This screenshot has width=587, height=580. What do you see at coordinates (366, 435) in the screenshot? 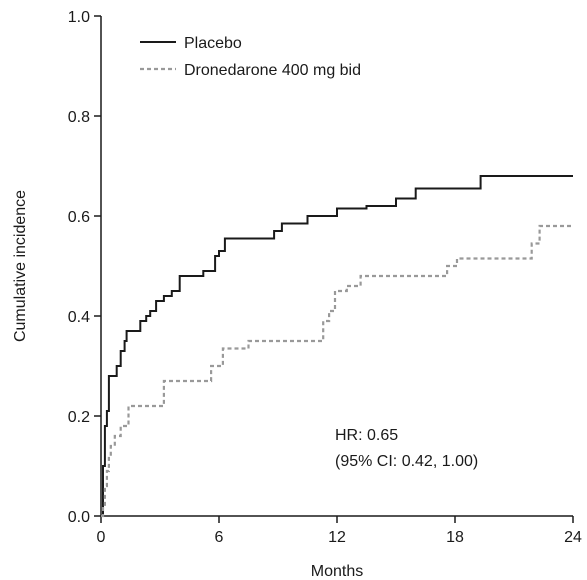
I see `hazard-ratio-text: HR: 0.65` at bounding box center [366, 435].